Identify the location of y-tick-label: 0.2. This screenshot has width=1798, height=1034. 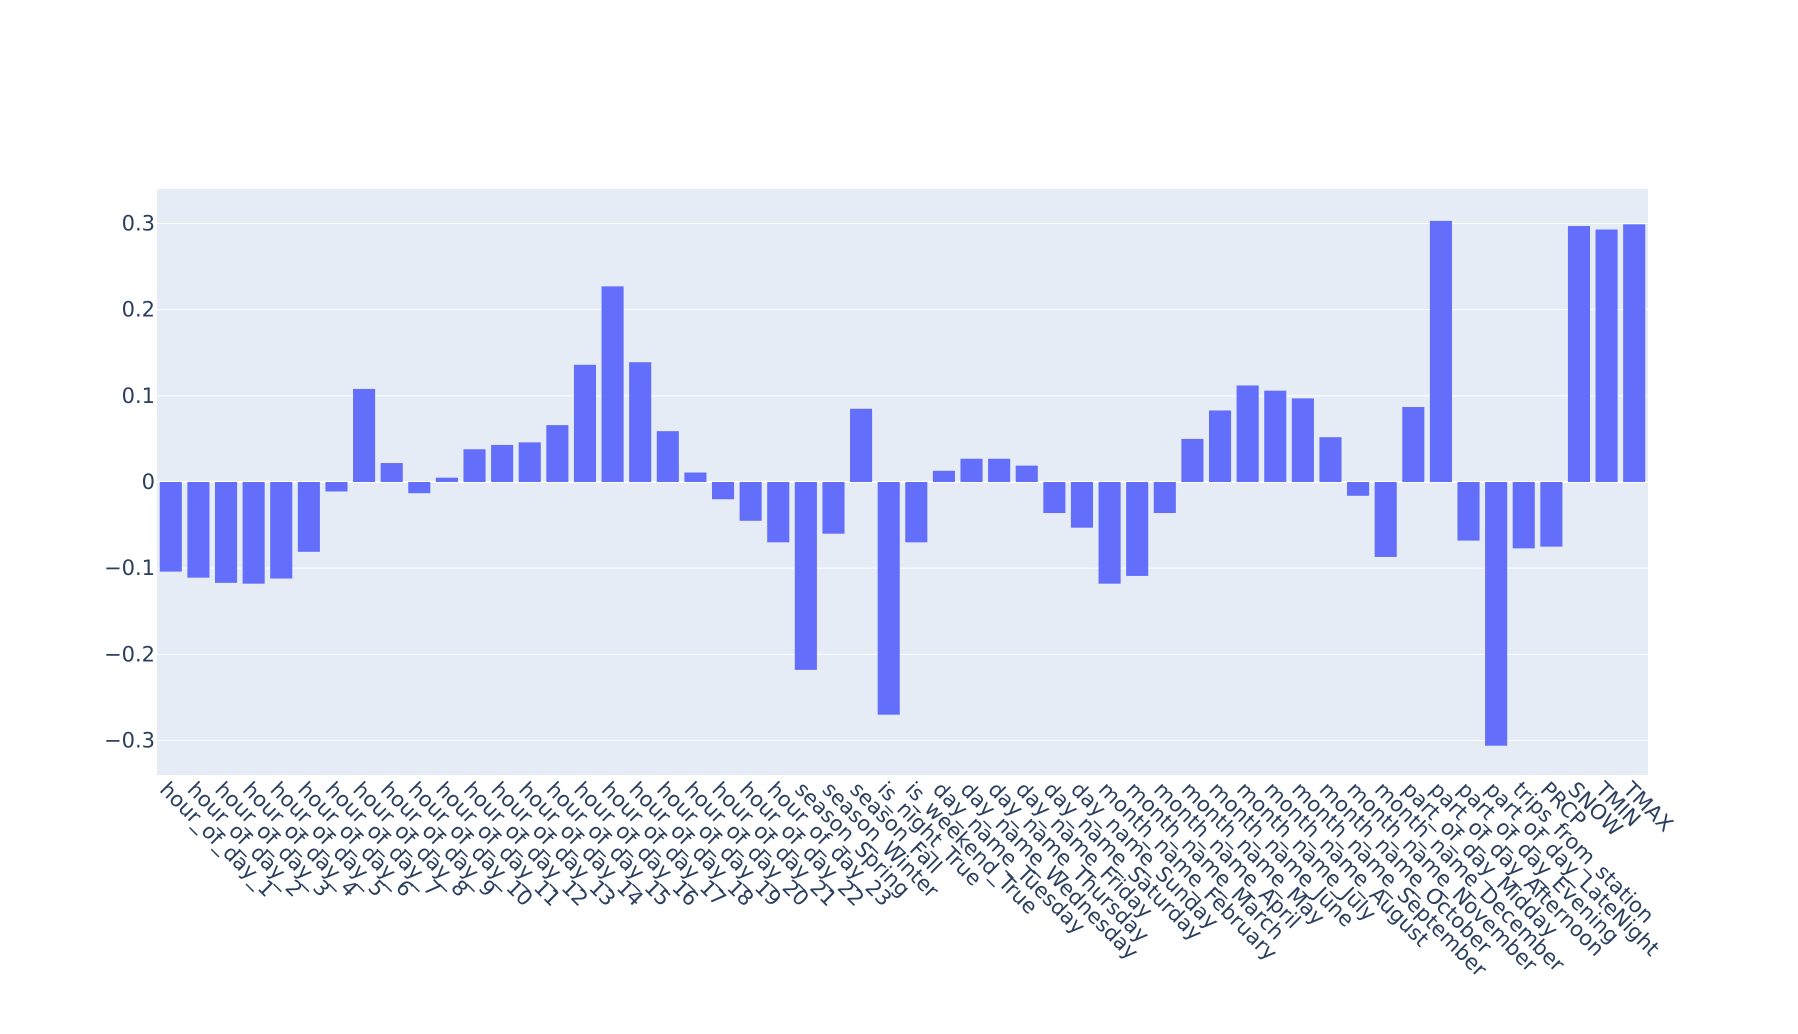
(138, 310).